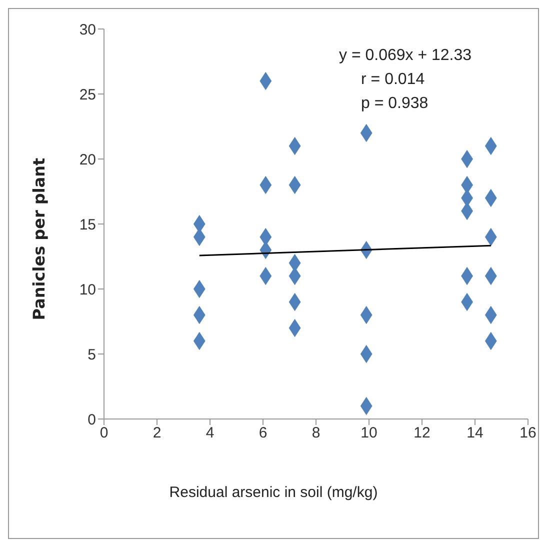  I want to click on y-tick-label: 5, so click(92, 355).